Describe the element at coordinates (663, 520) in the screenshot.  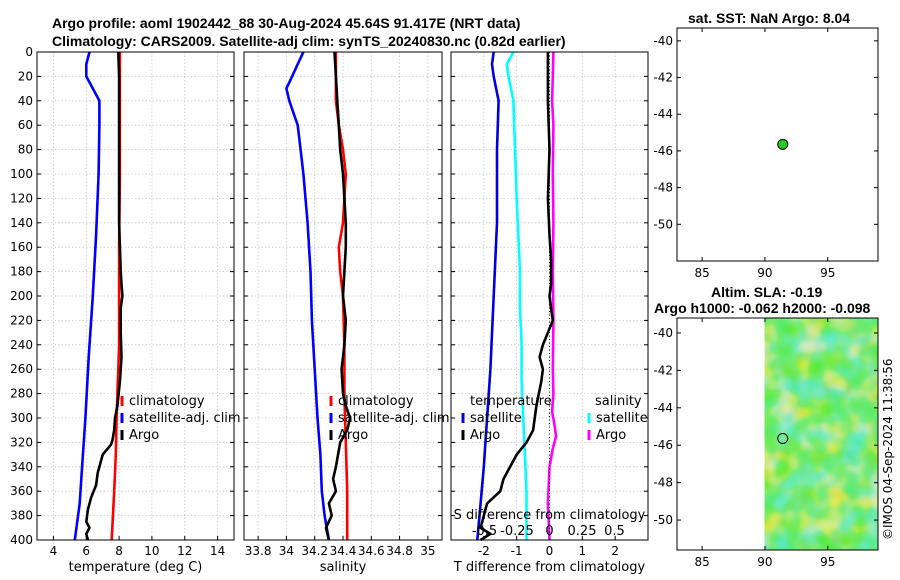
I see `sla_map-ytick-label: -50` at that location.